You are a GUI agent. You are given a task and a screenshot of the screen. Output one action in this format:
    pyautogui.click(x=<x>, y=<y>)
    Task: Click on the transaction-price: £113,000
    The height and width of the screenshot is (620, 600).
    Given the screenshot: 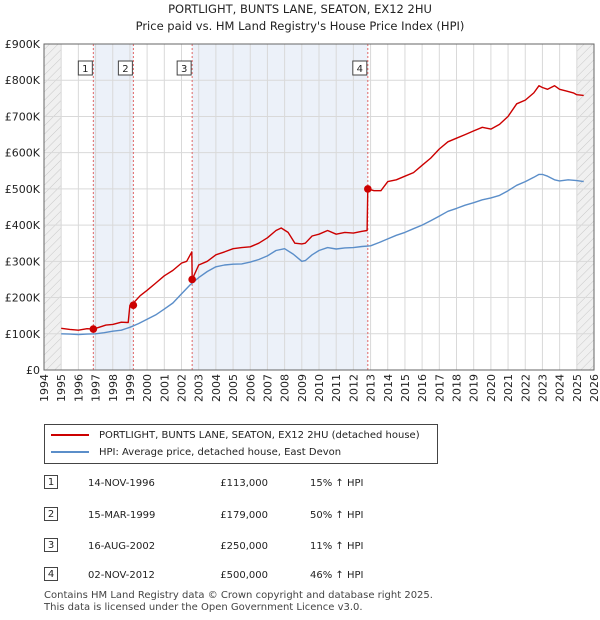 What is the action you would take?
    pyautogui.click(x=244, y=483)
    